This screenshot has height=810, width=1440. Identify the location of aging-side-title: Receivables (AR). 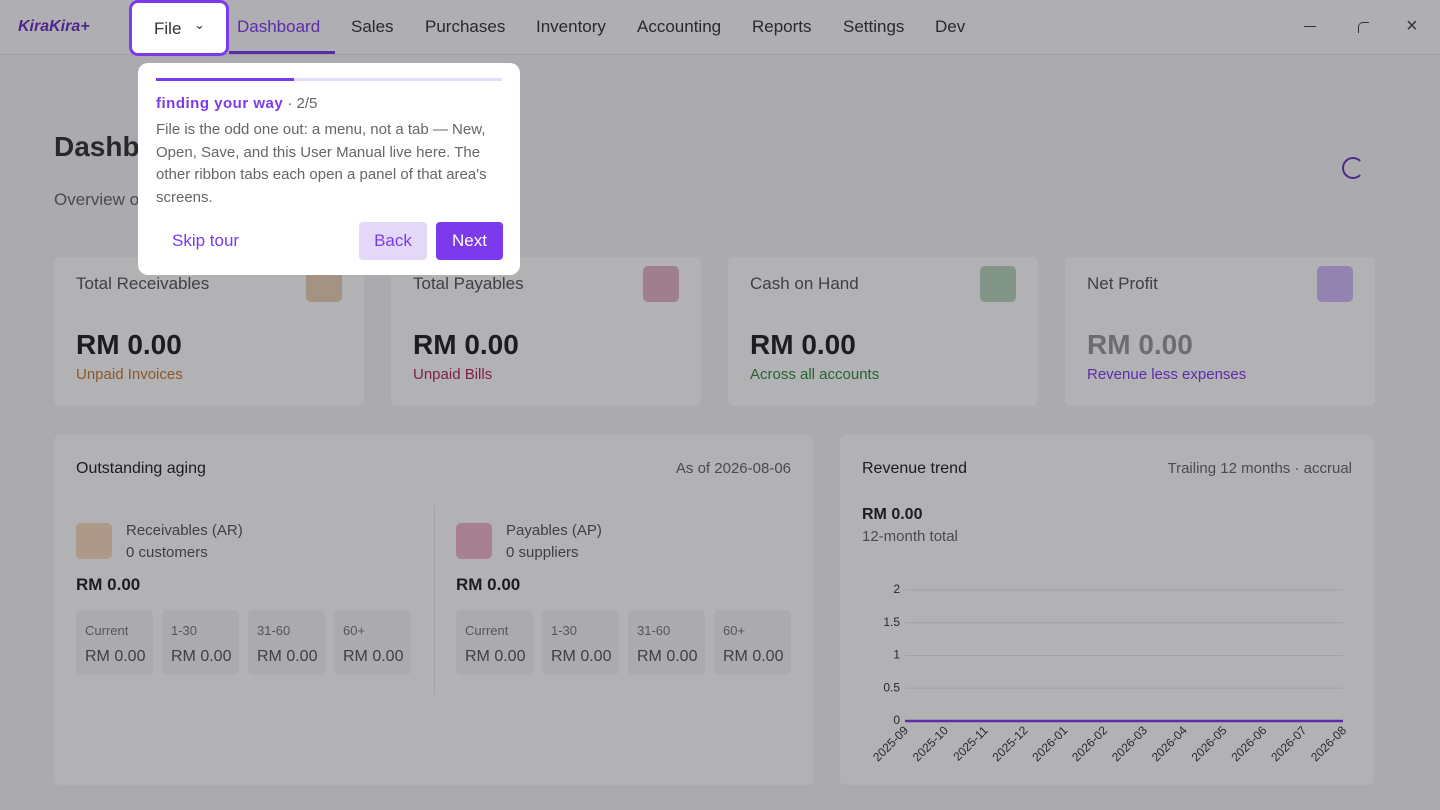
(184, 530).